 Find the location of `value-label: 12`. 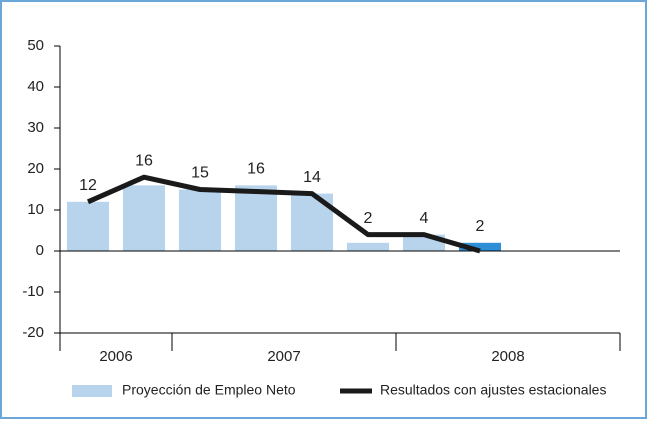

value-label: 12 is located at coordinates (88, 185).